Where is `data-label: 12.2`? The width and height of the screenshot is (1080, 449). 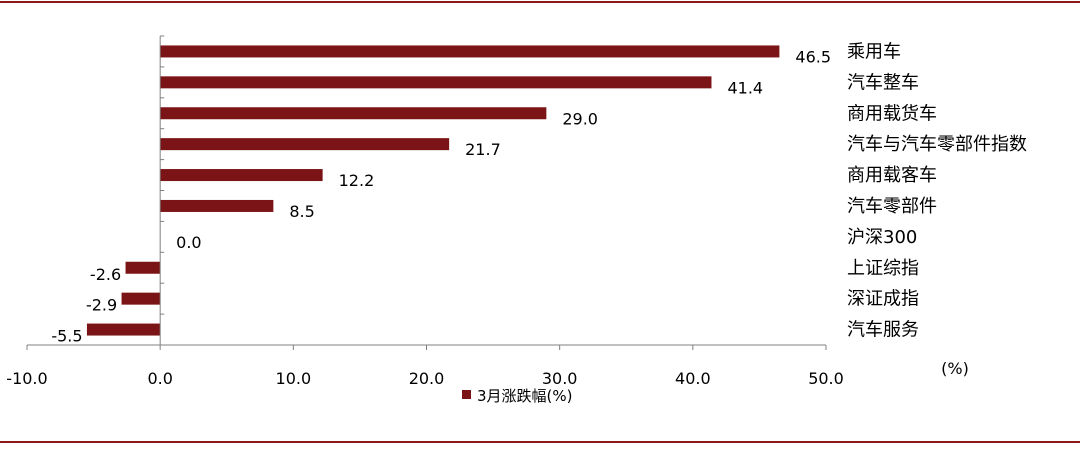
data-label: 12.2 is located at coordinates (357, 180).